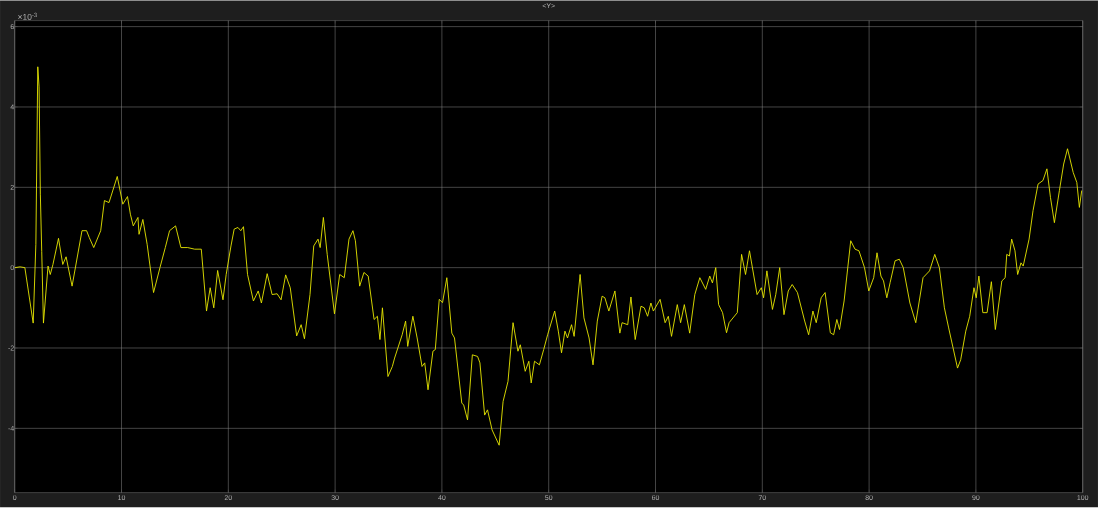 The image size is (1098, 508). I want to click on text: ×10$^{-3}$, so click(27, 17).